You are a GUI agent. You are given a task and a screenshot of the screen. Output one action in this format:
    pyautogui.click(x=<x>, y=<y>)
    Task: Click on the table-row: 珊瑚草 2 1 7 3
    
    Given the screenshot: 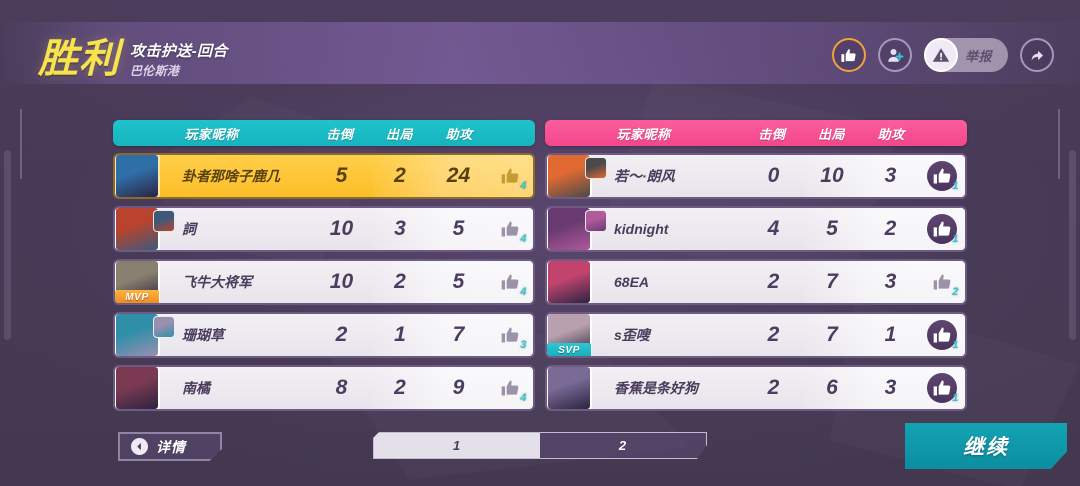 What is the action you would take?
    pyautogui.click(x=324, y=335)
    